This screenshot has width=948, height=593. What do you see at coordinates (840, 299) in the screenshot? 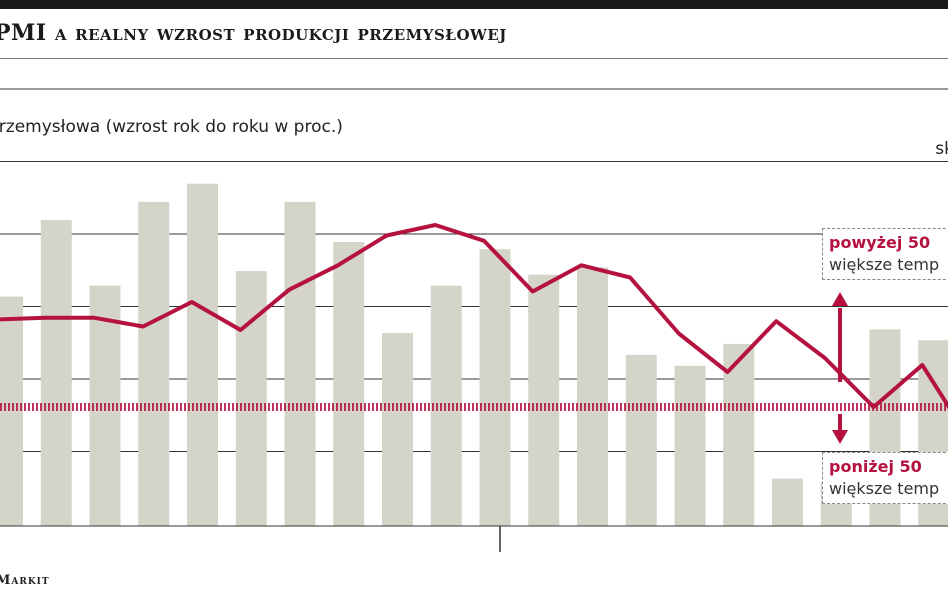
I see `arrow-up-head` at bounding box center [840, 299].